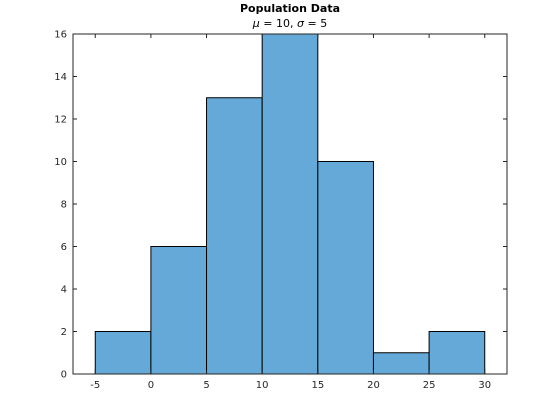  I want to click on sigma-symbol: σ, so click(301, 23).